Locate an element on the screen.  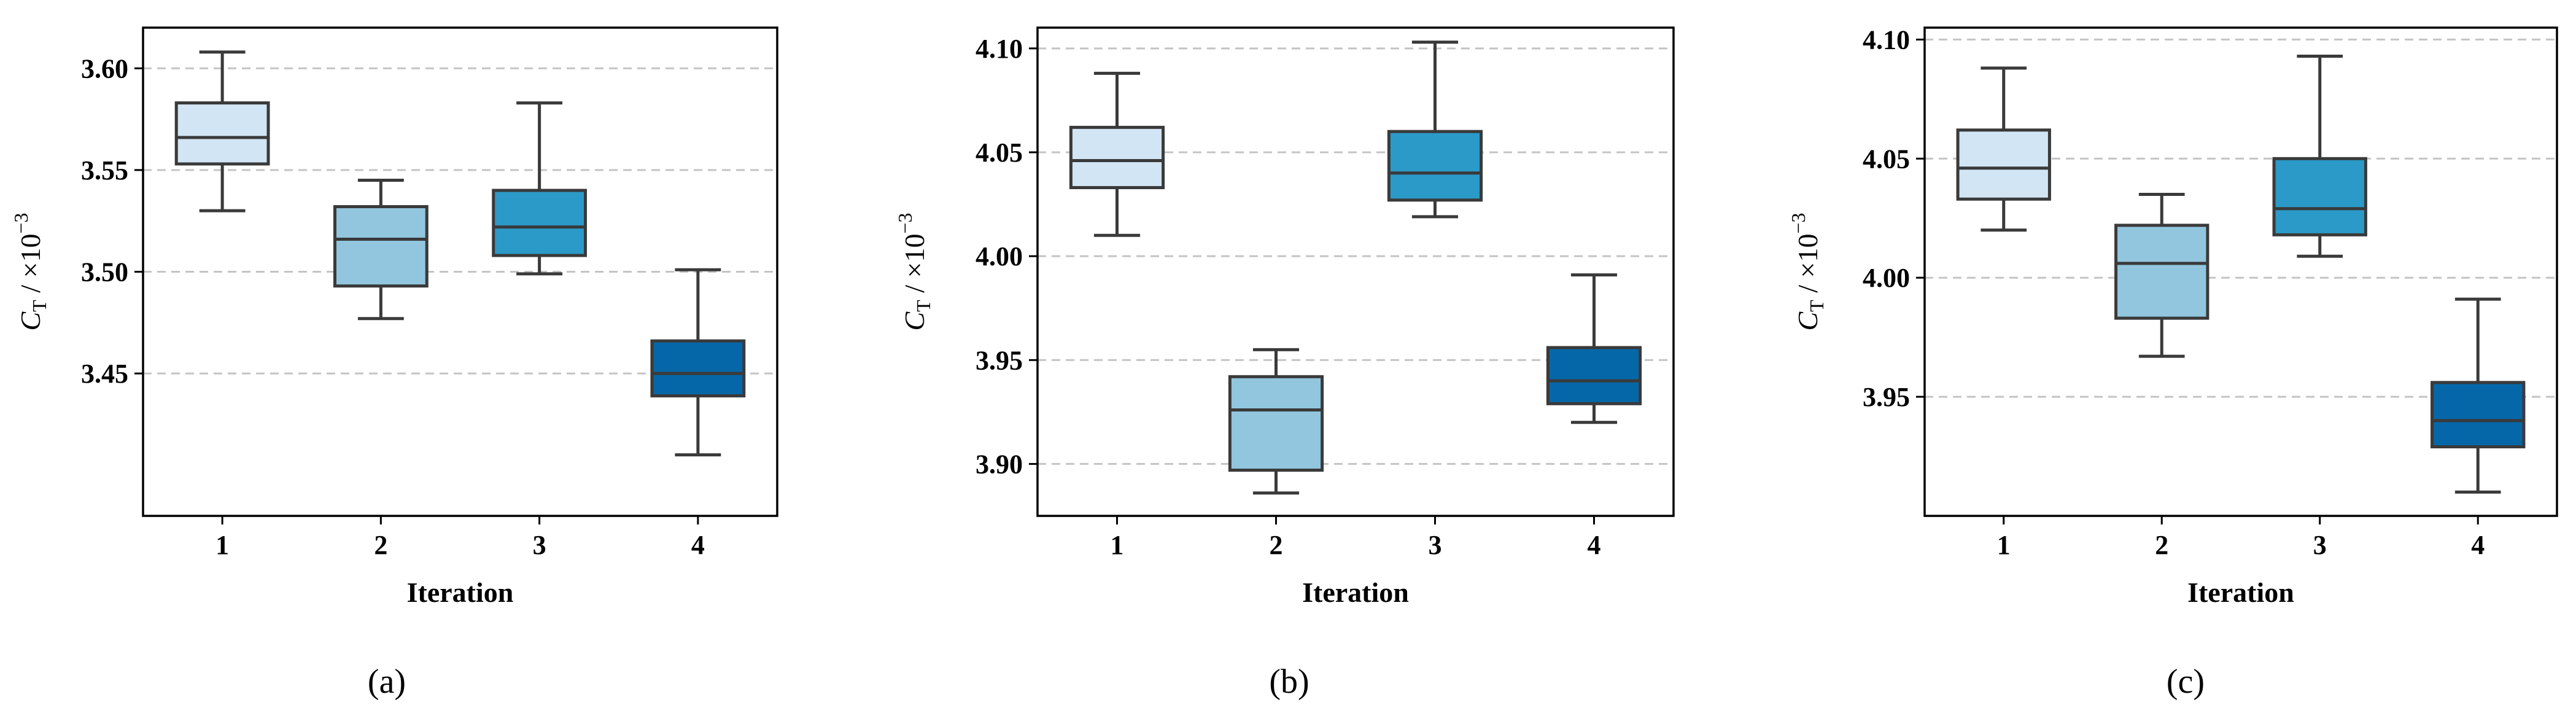
panel-label: (c) is located at coordinates (2186, 682).